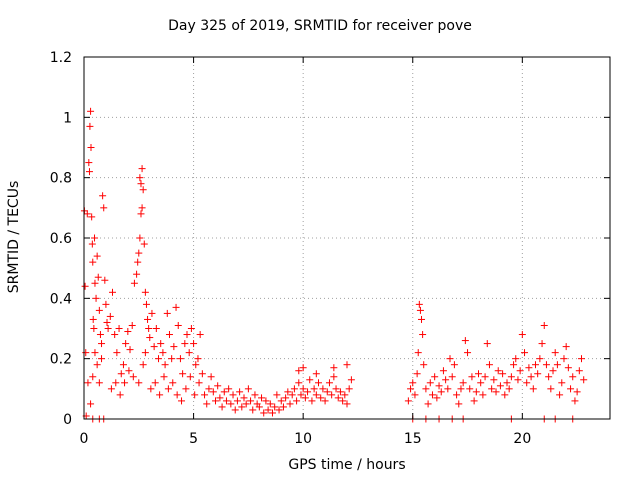 This screenshot has width=640, height=480. I want to click on y-tick-label: 1, so click(67, 118).